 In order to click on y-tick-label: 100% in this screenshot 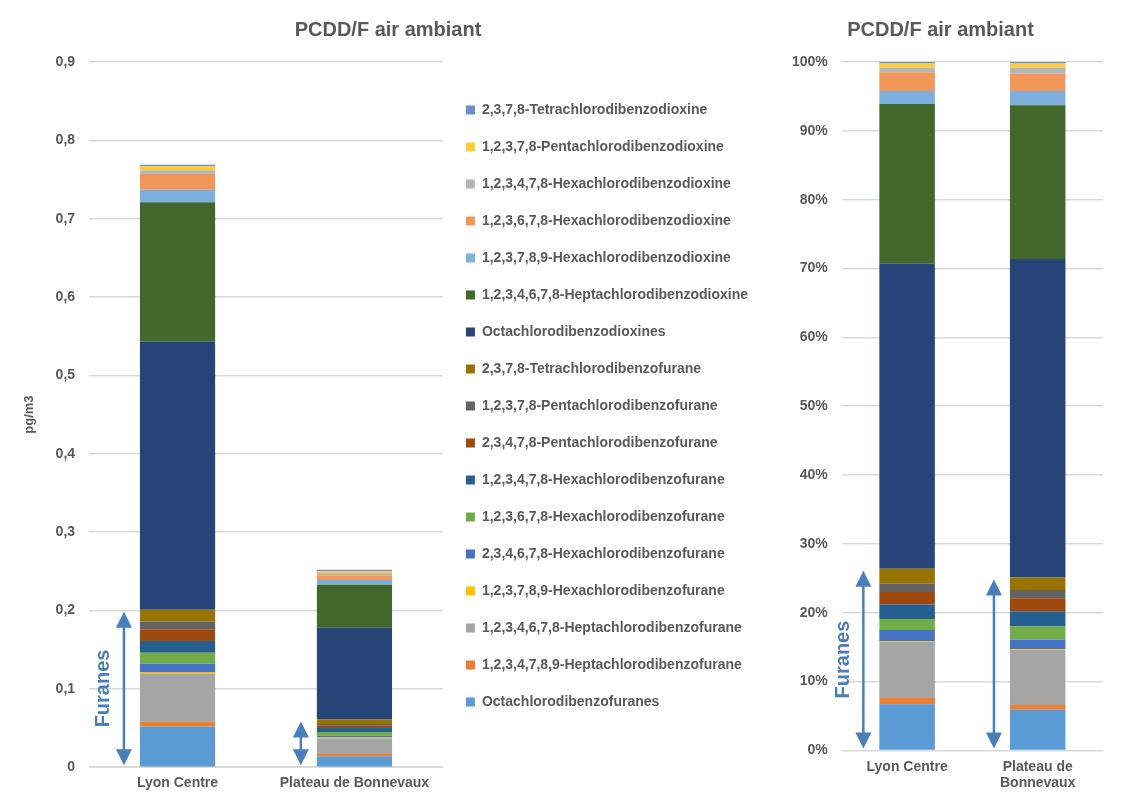, I will do `click(810, 60)`.